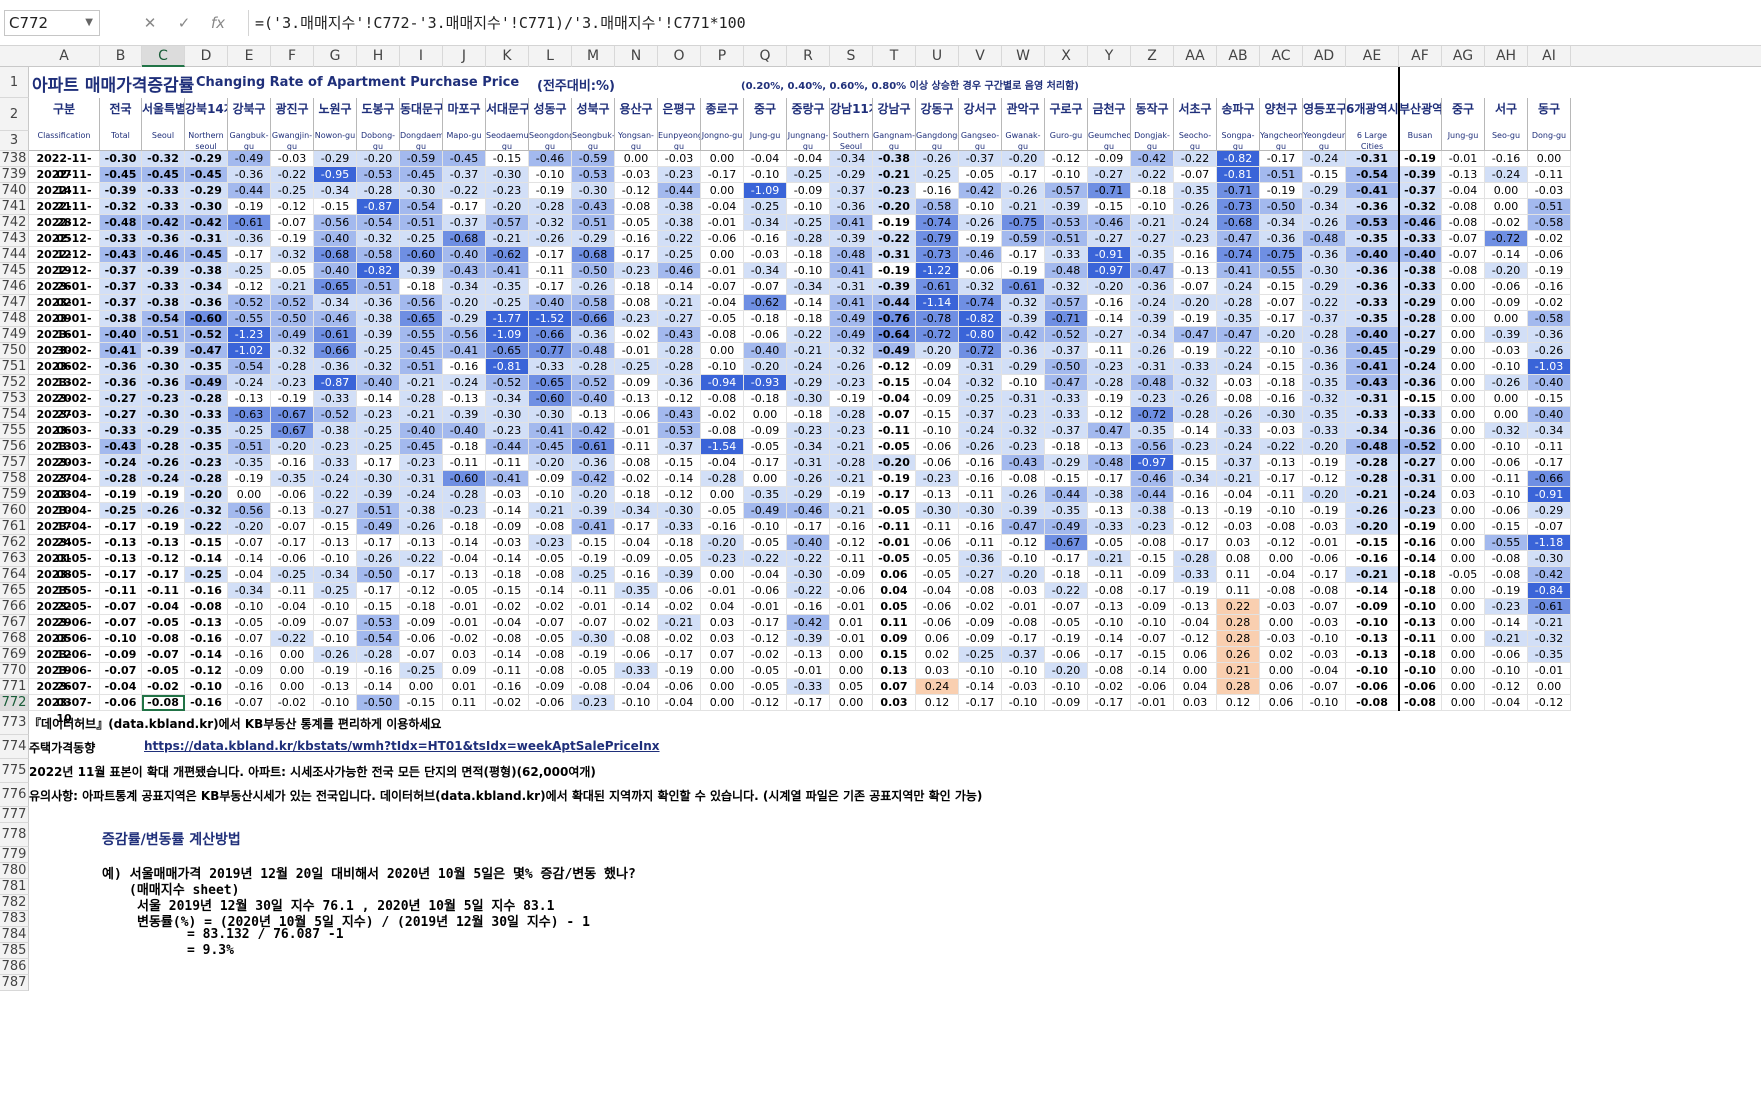 The image size is (1761, 1098). I want to click on value-cell: -0.22, so click(808, 559).